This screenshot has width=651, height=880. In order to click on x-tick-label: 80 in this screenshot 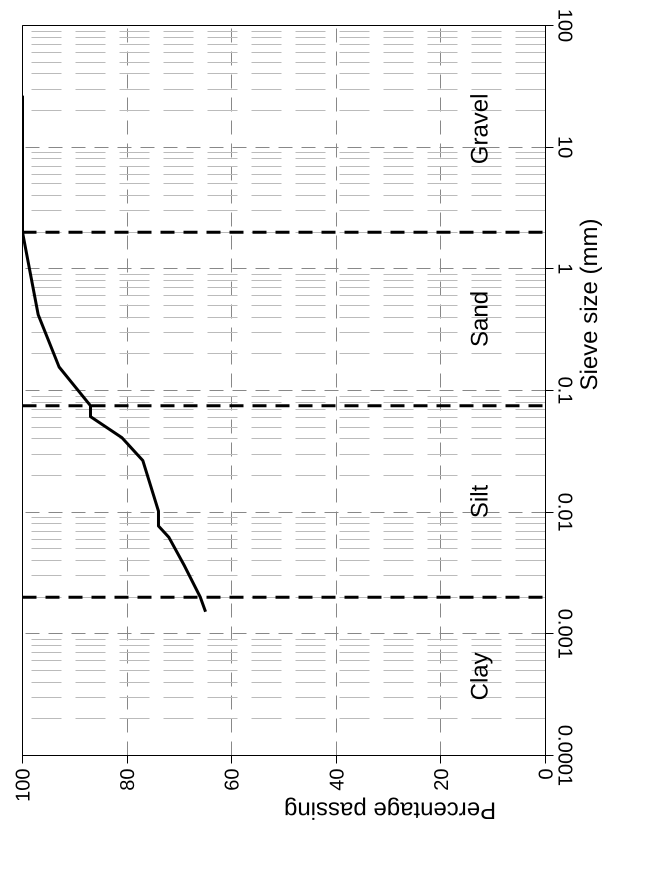, I will do `click(128, 779)`.